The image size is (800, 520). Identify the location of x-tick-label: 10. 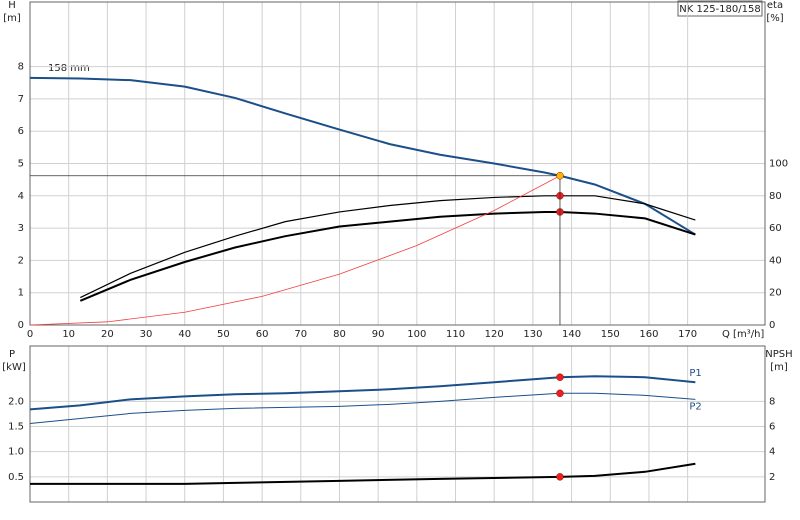
(68, 334).